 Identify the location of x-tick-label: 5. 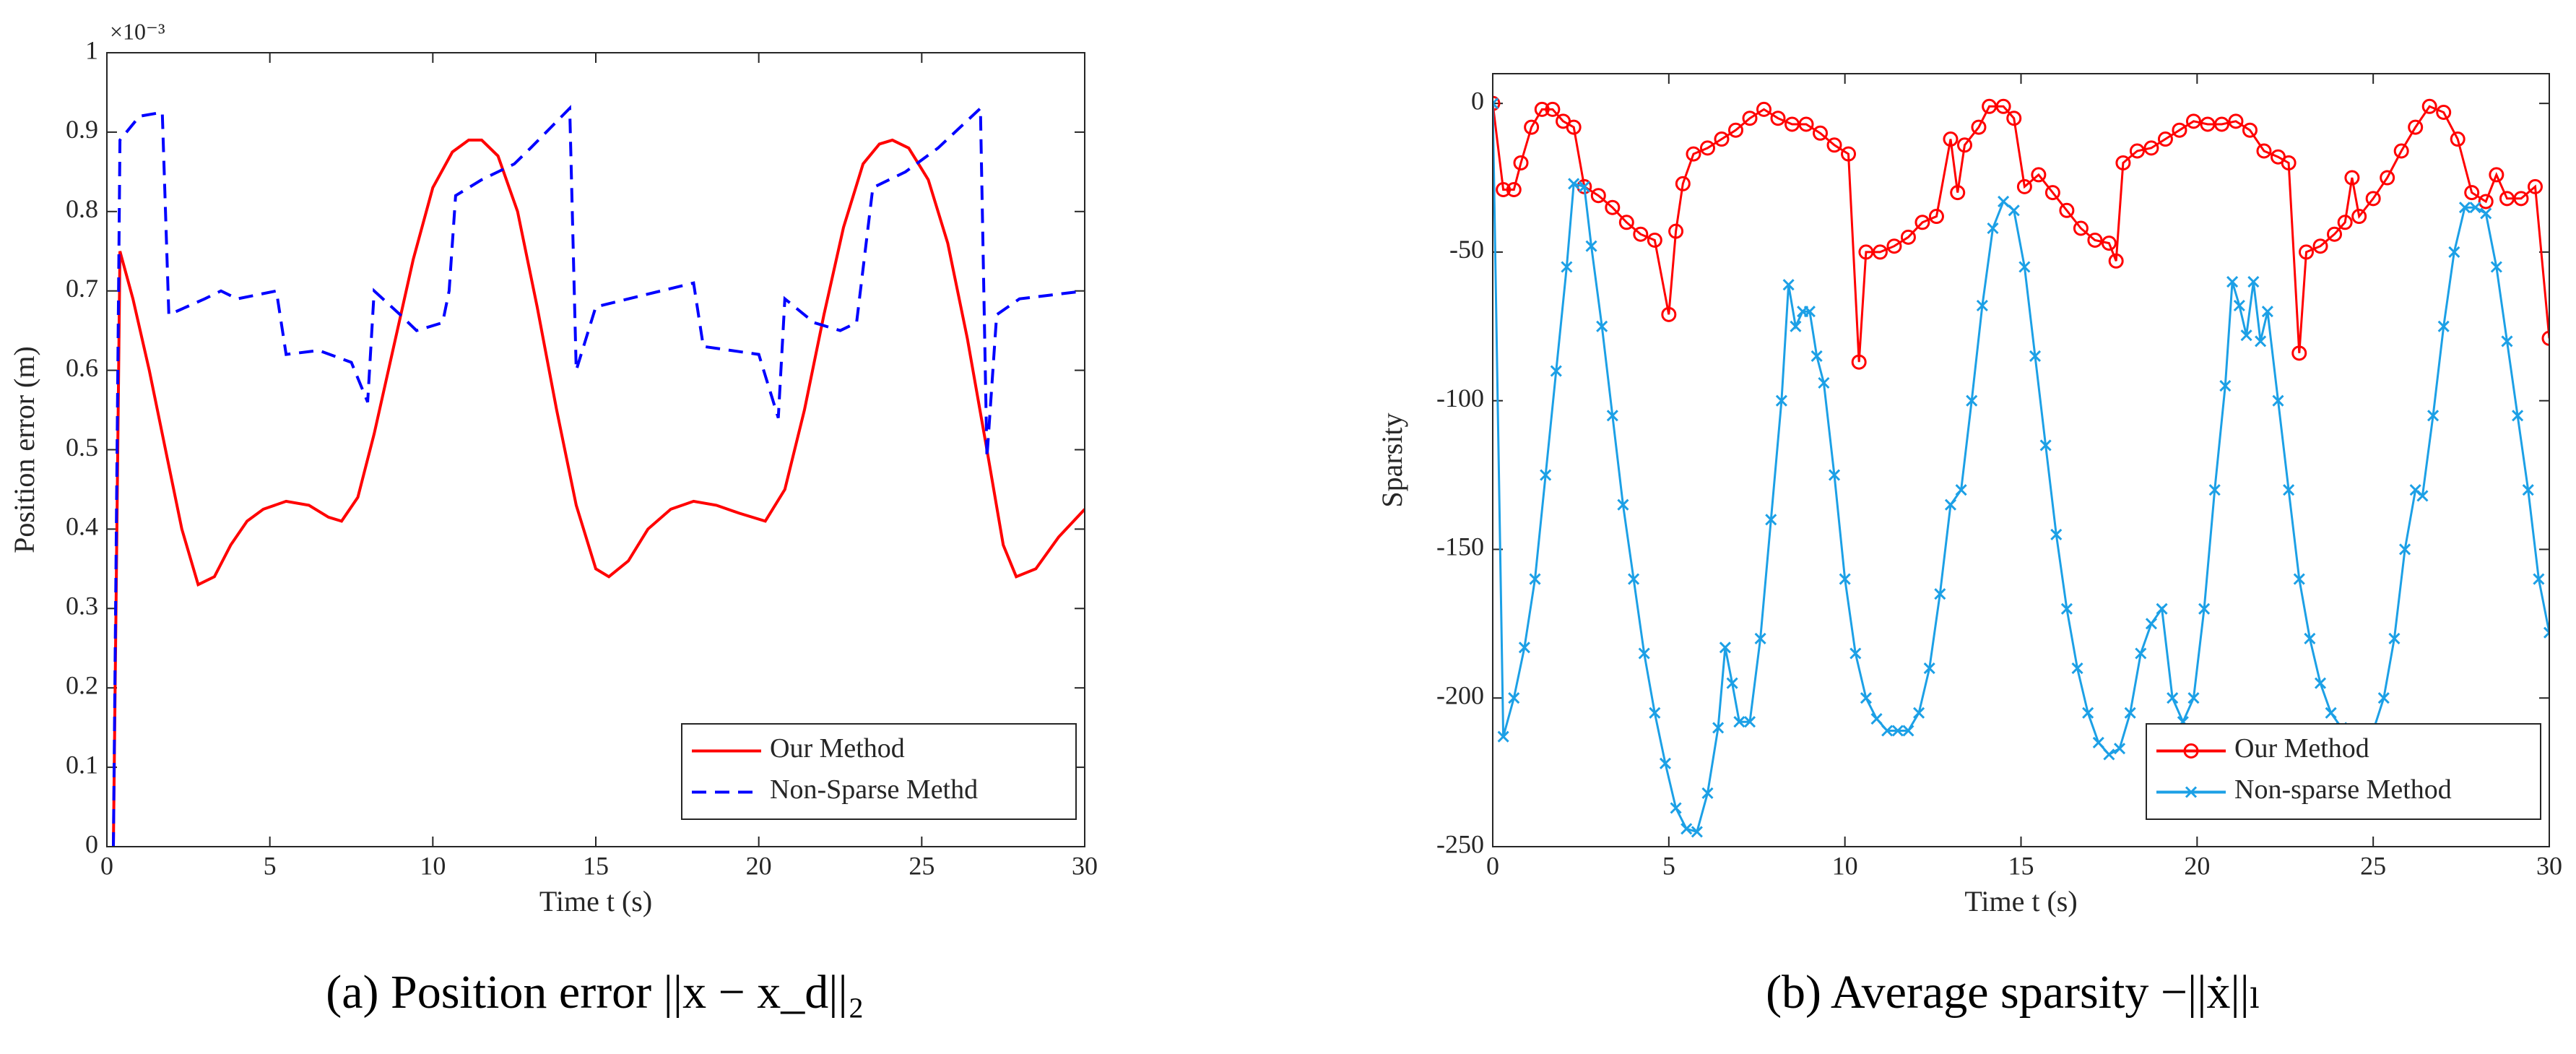
(1668, 865).